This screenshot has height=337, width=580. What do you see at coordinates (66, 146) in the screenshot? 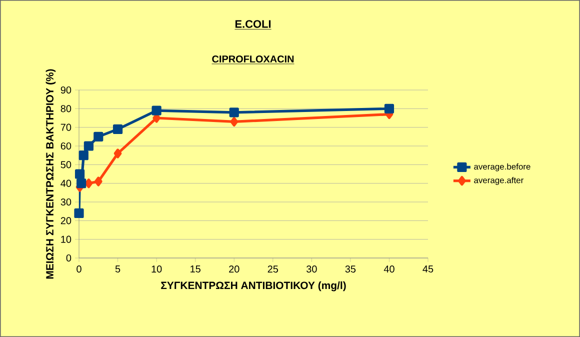
I see `y-tick-label: 60` at bounding box center [66, 146].